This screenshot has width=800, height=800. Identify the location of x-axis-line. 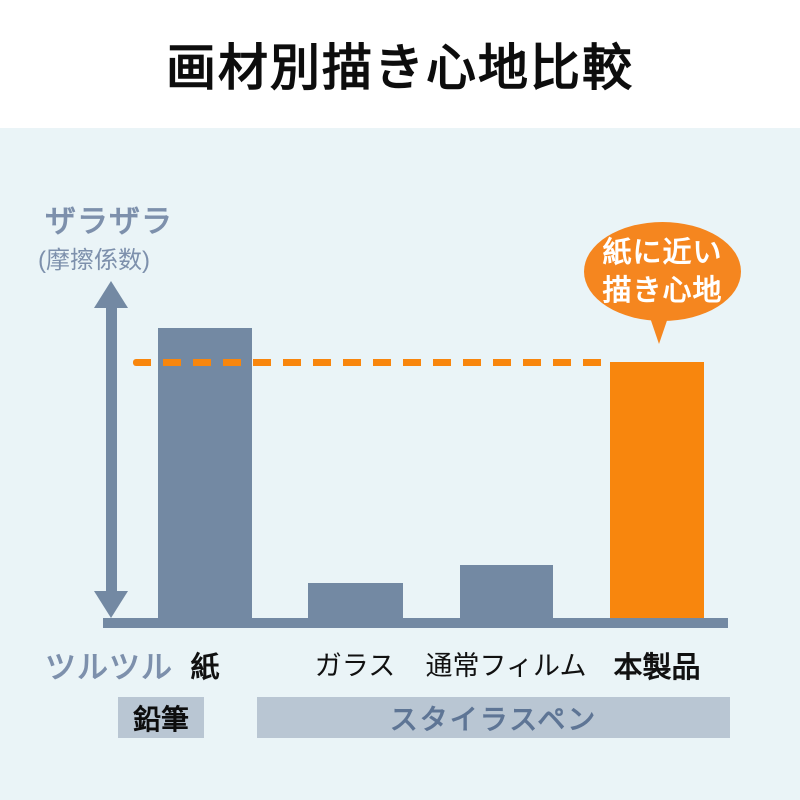
(415, 623).